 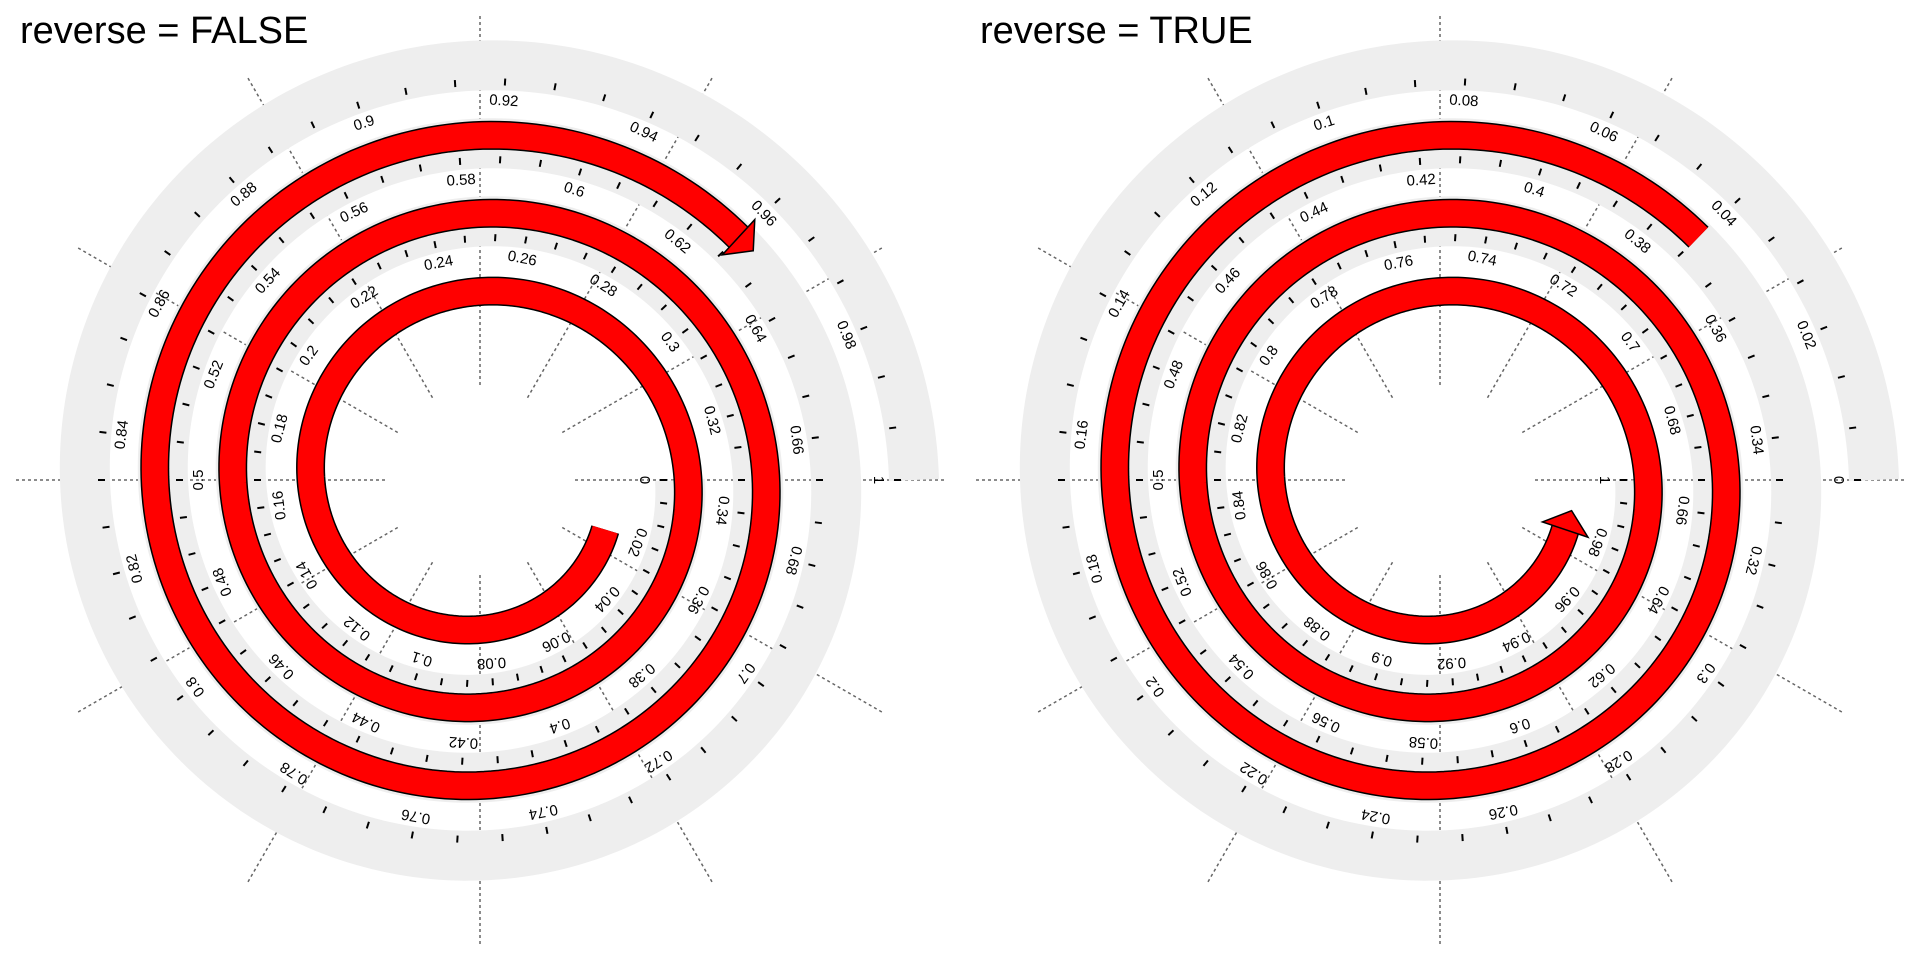 I want to click on tick-label: 0.26, so click(x=522, y=259).